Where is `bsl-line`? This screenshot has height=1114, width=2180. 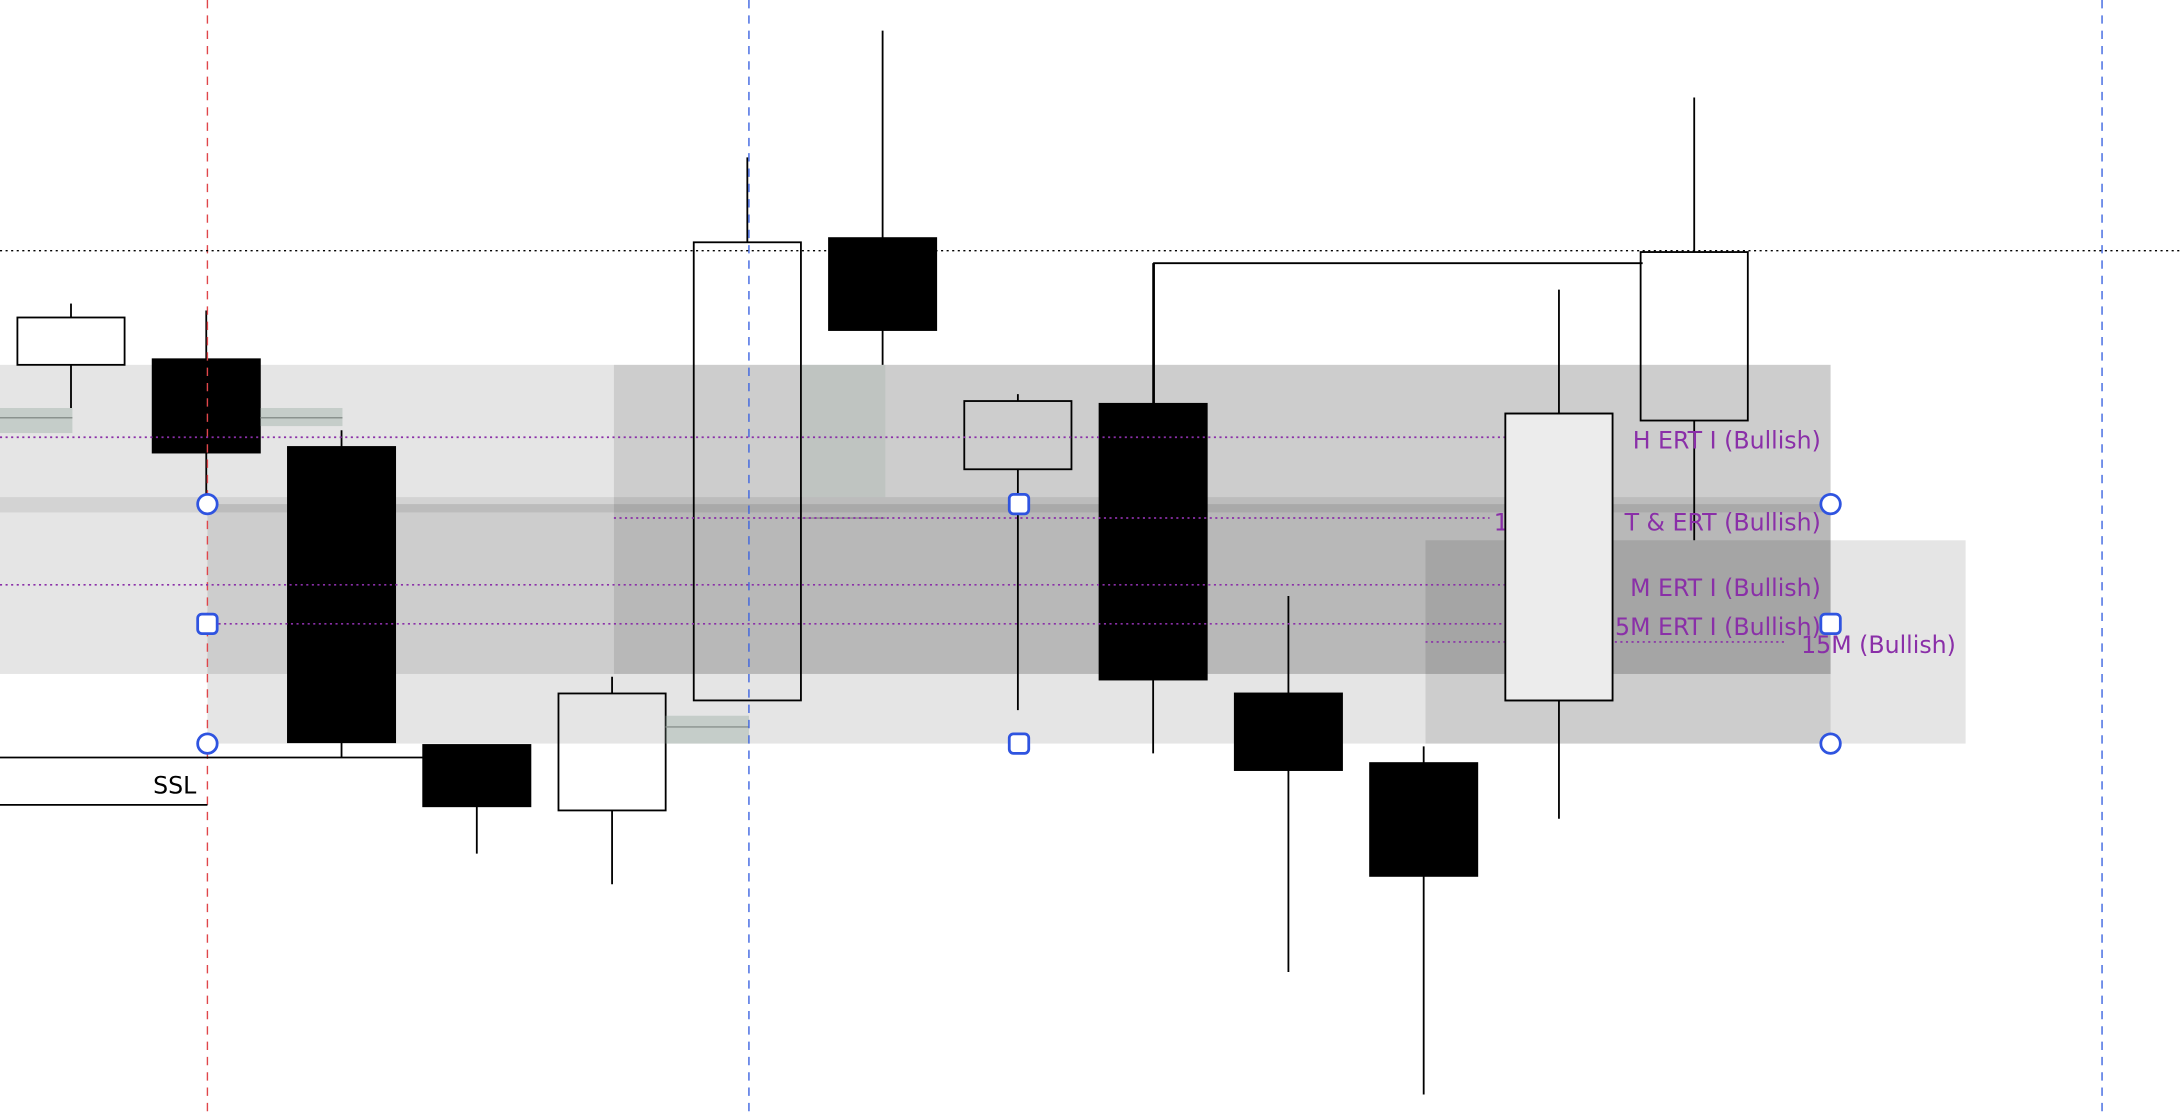 bsl-line is located at coordinates (1398, 333).